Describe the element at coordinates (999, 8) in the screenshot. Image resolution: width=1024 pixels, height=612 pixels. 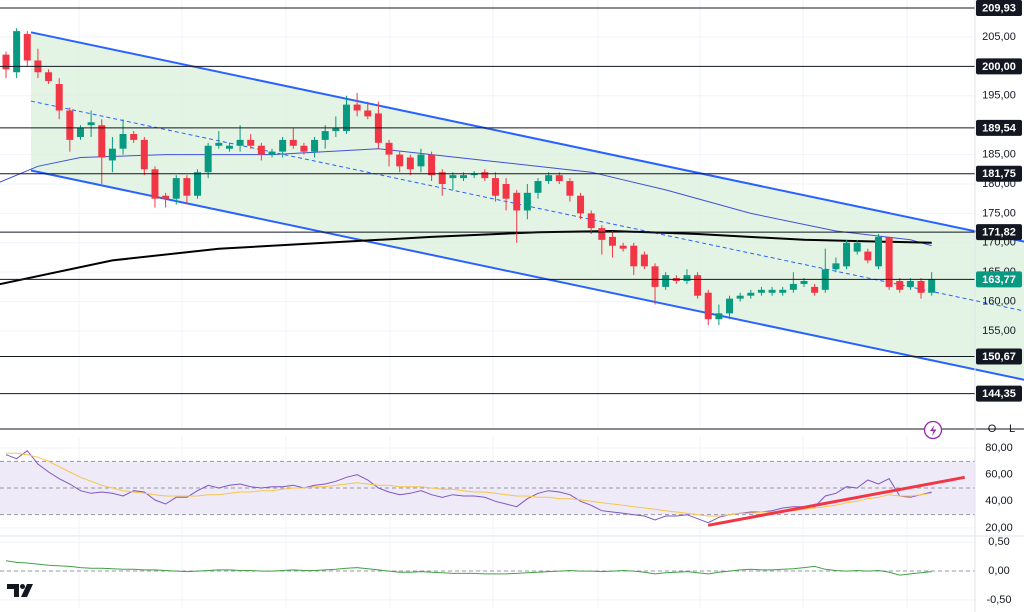
I see `level-label: 209,93` at that location.